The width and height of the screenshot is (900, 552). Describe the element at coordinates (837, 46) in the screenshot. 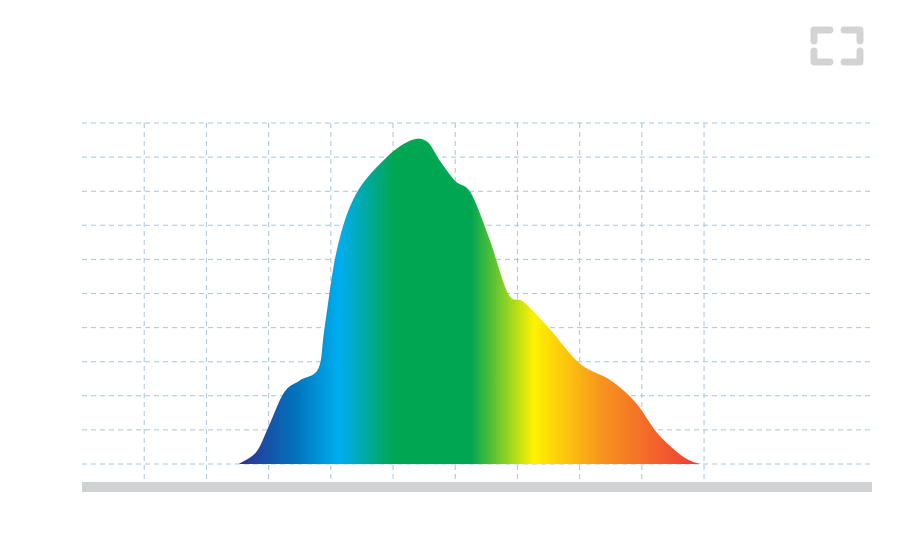

I see `expand-frame-icon` at that location.